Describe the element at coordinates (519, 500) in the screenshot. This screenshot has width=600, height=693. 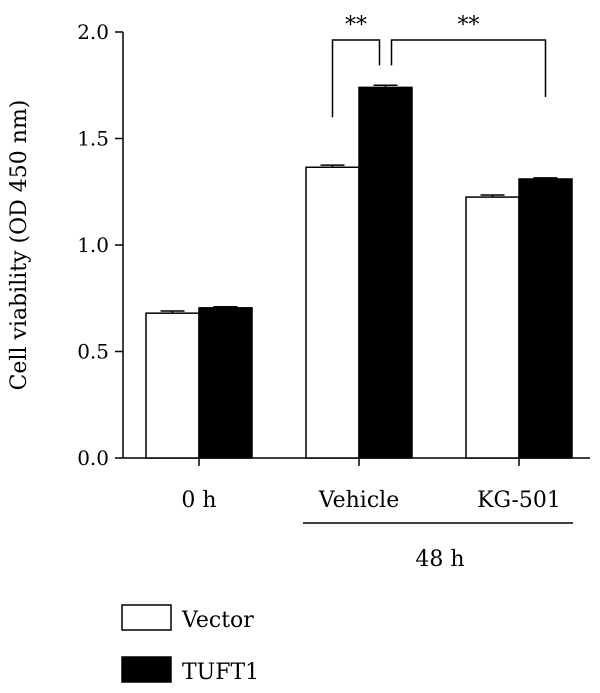
I see `x-tick-label: KG-501` at that location.